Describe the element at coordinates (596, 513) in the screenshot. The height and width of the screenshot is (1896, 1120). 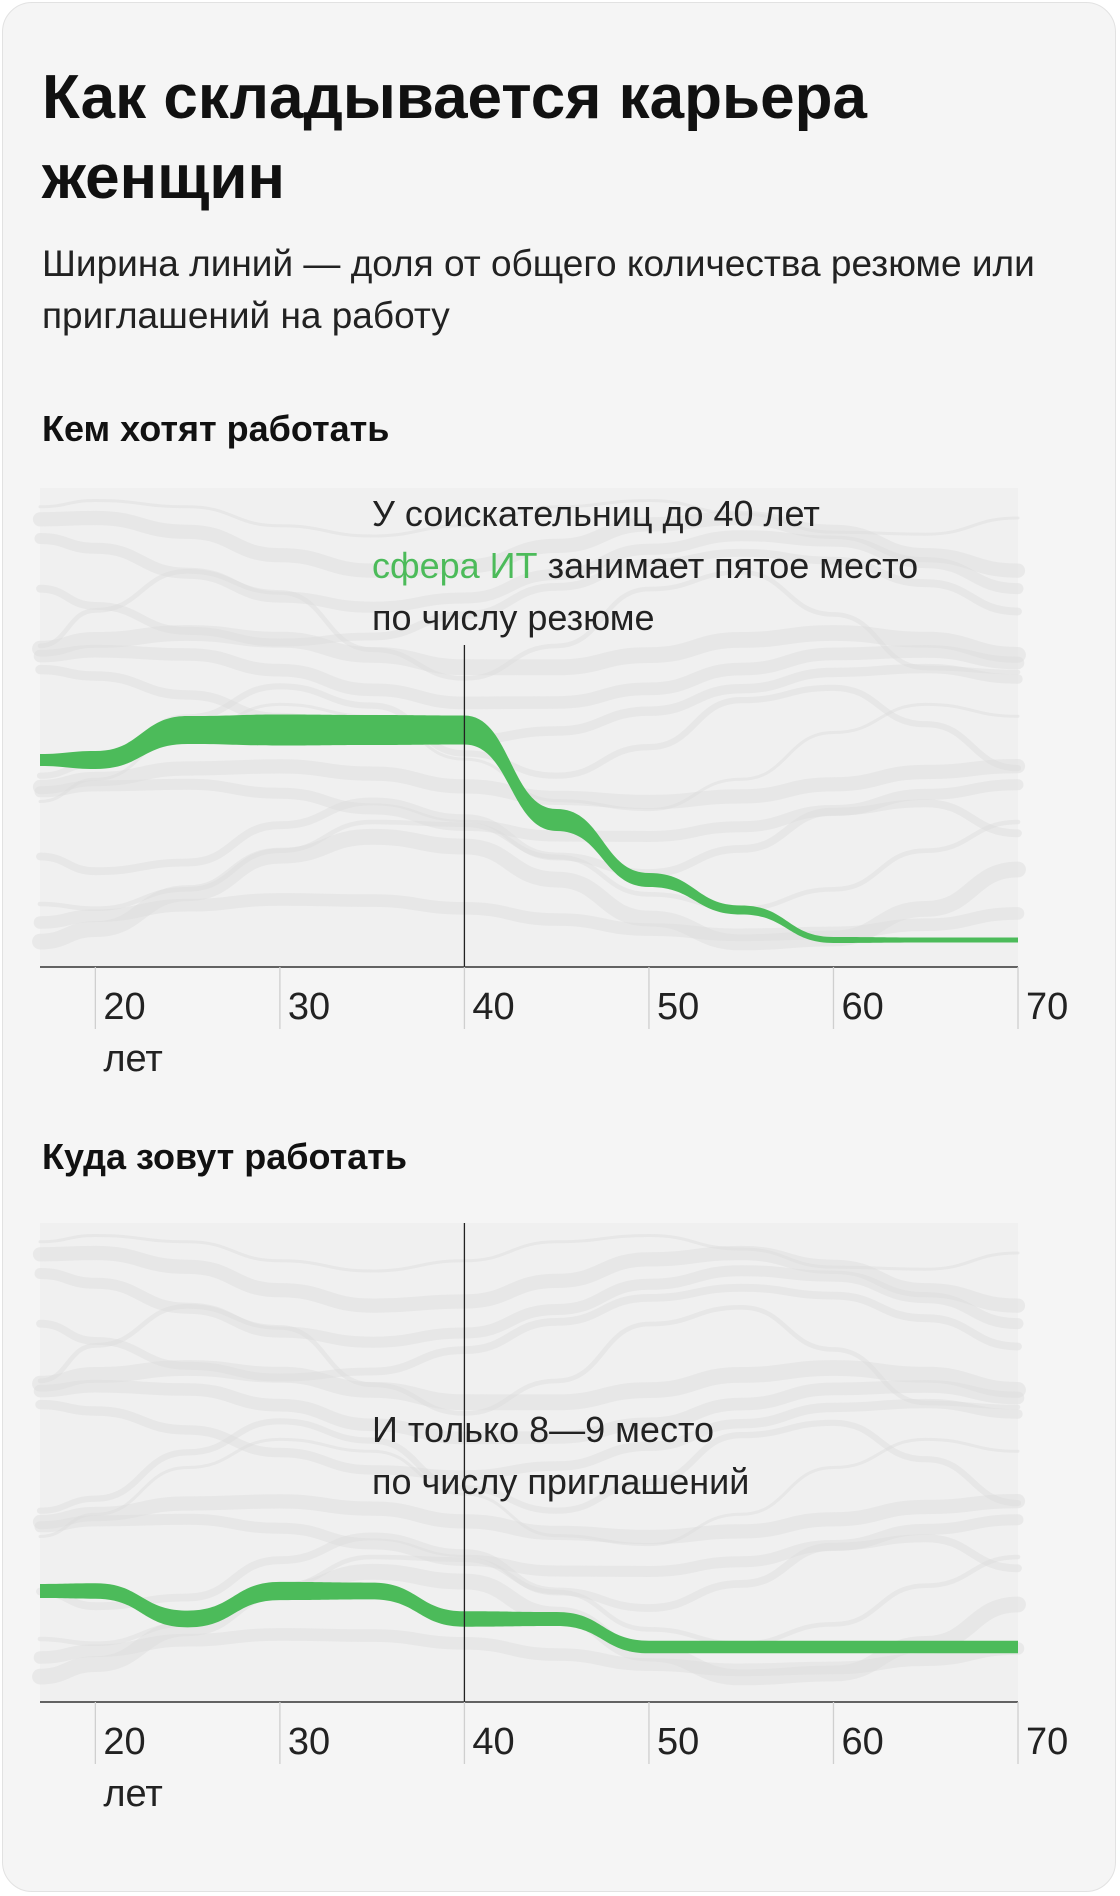
I see `chart1-annotation-line1: У соискательниц до 40 лет` at that location.